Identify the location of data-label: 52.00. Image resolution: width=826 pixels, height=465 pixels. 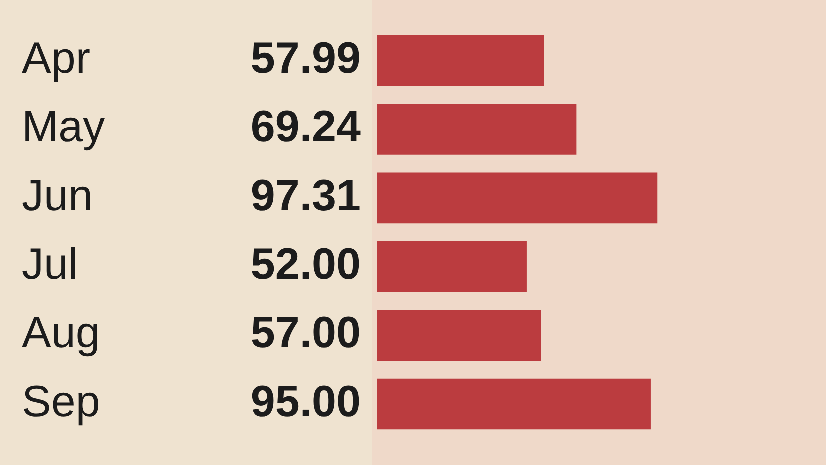
(305, 264).